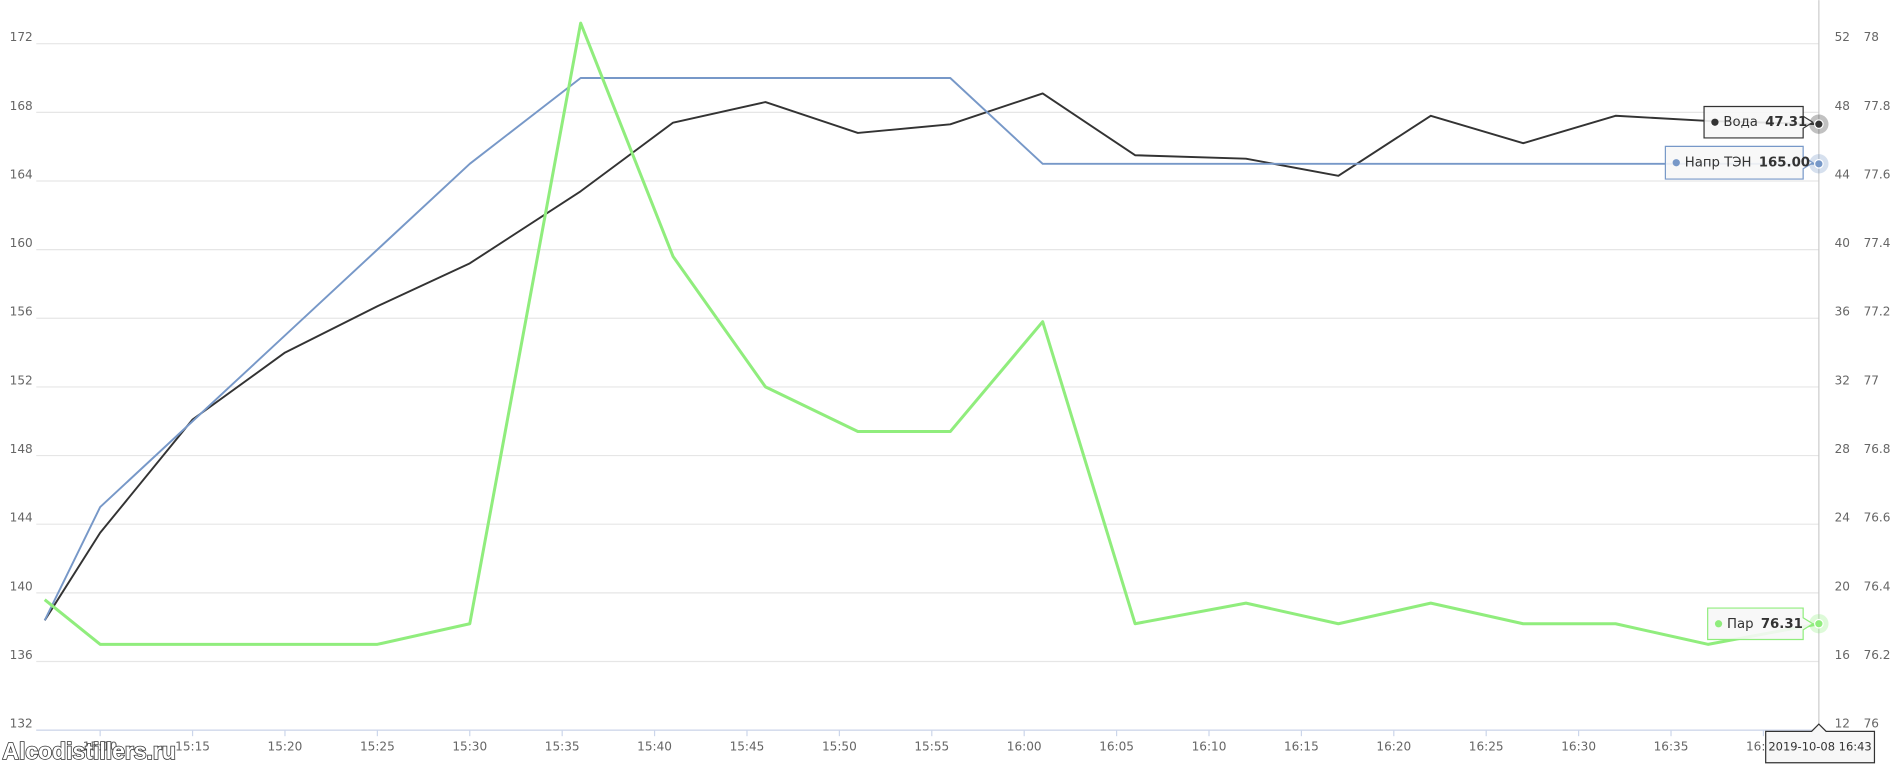  What do you see at coordinates (1871, 724) in the screenshot?
I see `y3-tick-label: 76` at bounding box center [1871, 724].